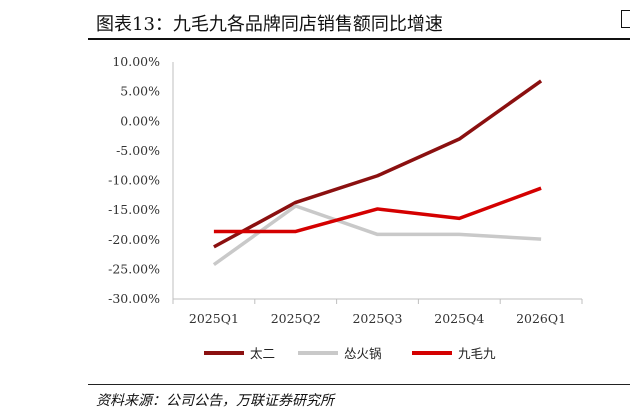  Describe the element at coordinates (625, 19) in the screenshot. I see `corner-mark` at that location.